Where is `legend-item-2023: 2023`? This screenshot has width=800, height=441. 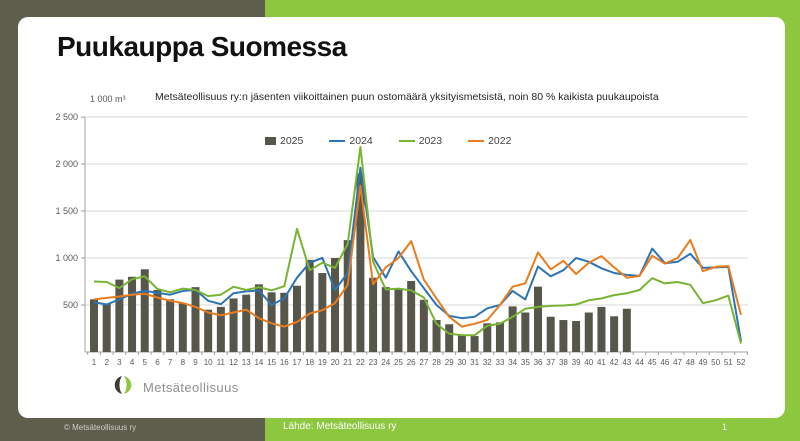
legend-item-2023: 2023 is located at coordinates (420, 141).